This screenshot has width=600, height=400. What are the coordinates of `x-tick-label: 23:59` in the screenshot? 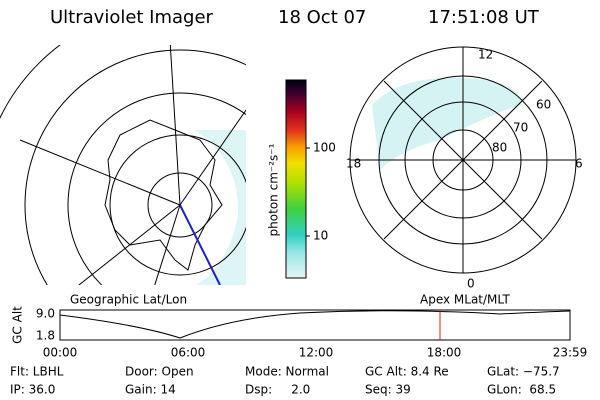 It's located at (570, 353).